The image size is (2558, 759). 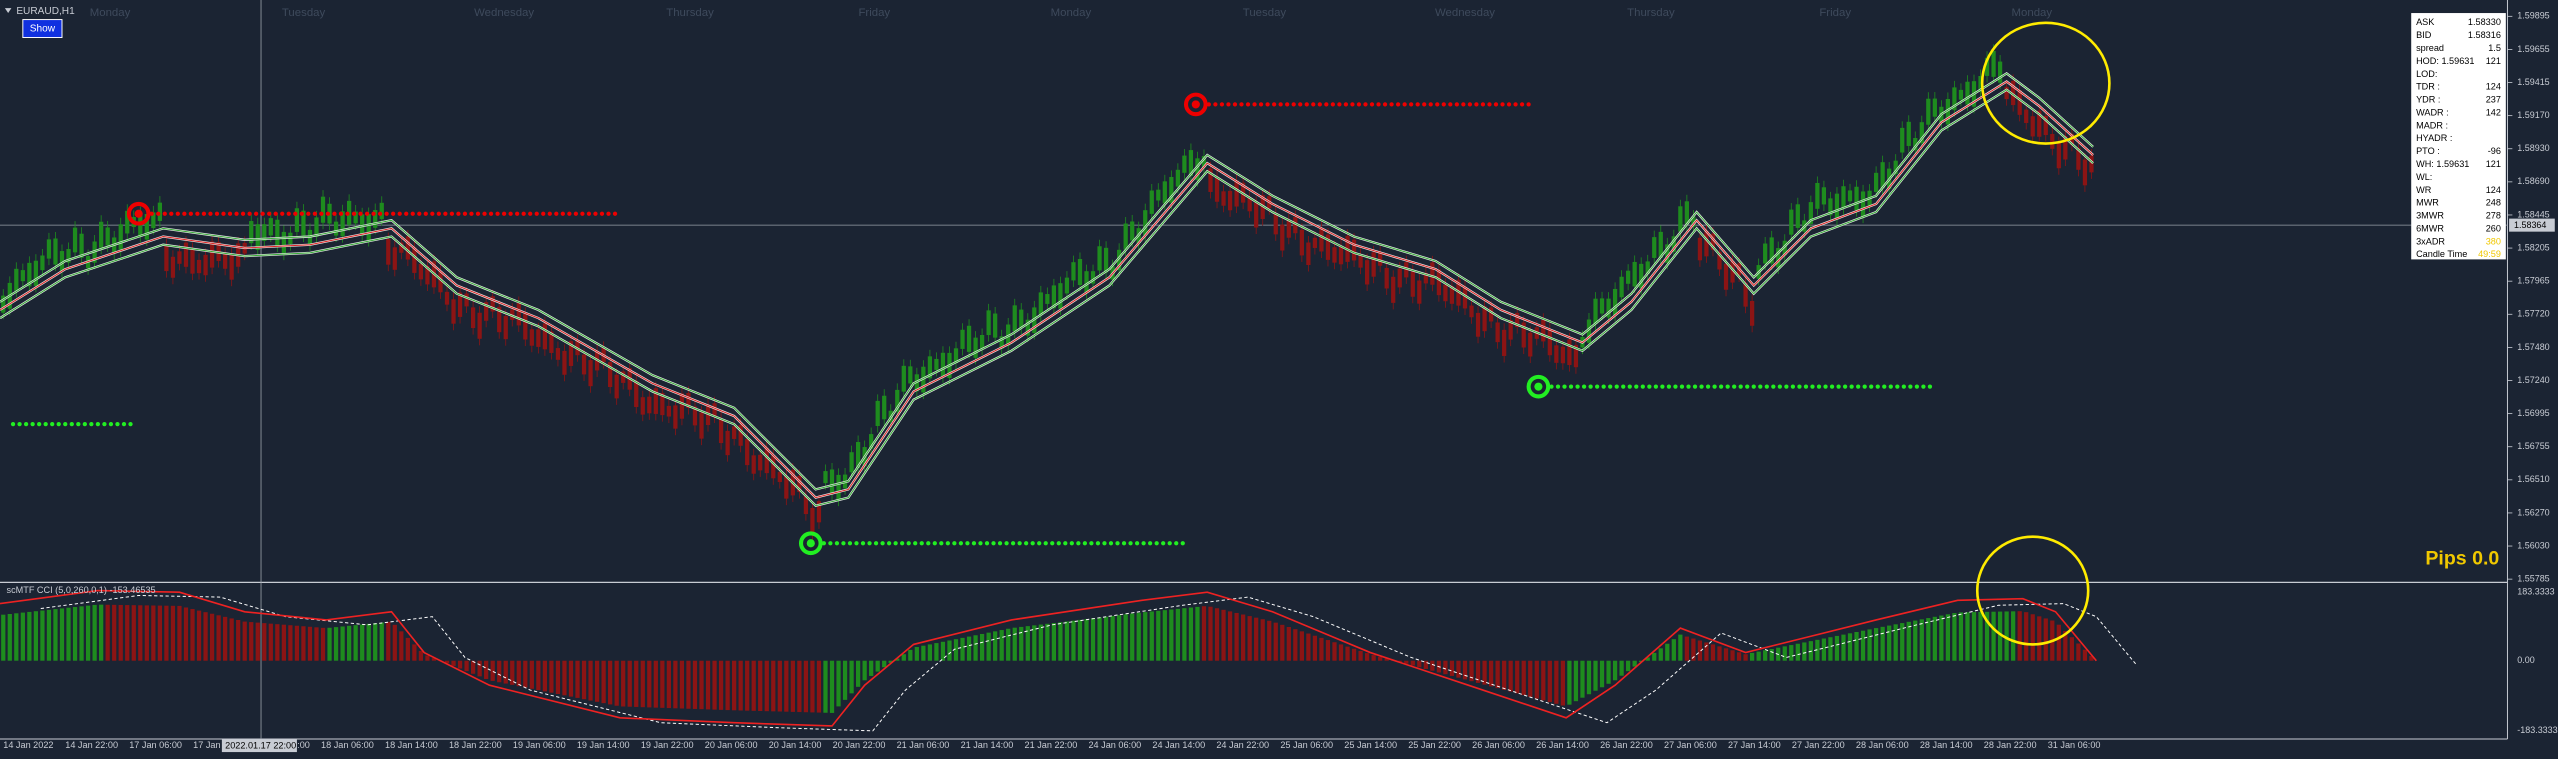 I want to click on show-button-label: Show, so click(x=43, y=29).